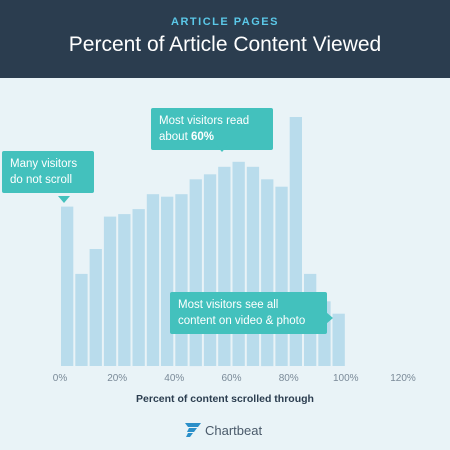 Image resolution: width=450 pixels, height=450 pixels. What do you see at coordinates (346, 378) in the screenshot?
I see `x-tick-label: 100%` at bounding box center [346, 378].